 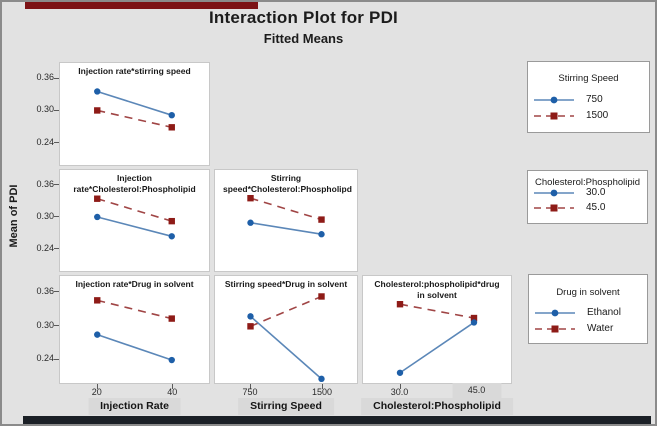 I want to click on interaction-panel: Injection rate*stirring speed, so click(x=134, y=114).